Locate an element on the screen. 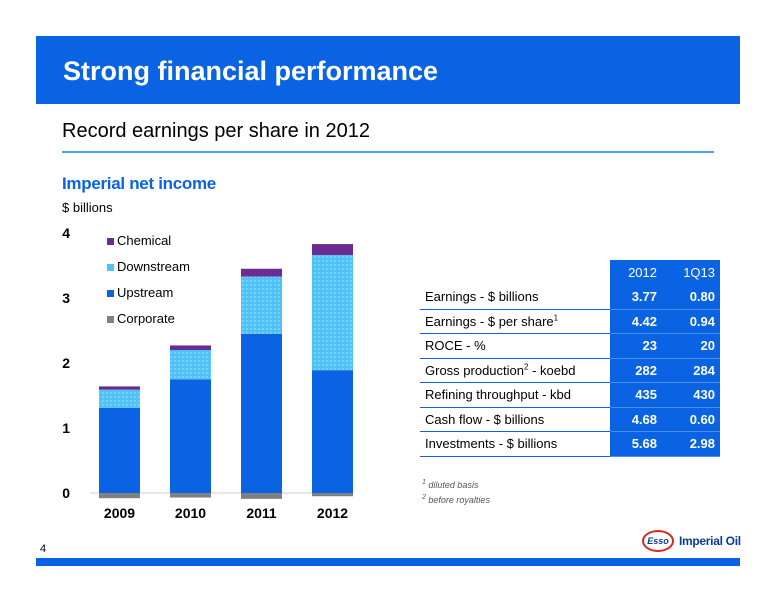 This screenshot has width=776, height=600. metric-label: Refining throughput - kbd is located at coordinates (515, 395).